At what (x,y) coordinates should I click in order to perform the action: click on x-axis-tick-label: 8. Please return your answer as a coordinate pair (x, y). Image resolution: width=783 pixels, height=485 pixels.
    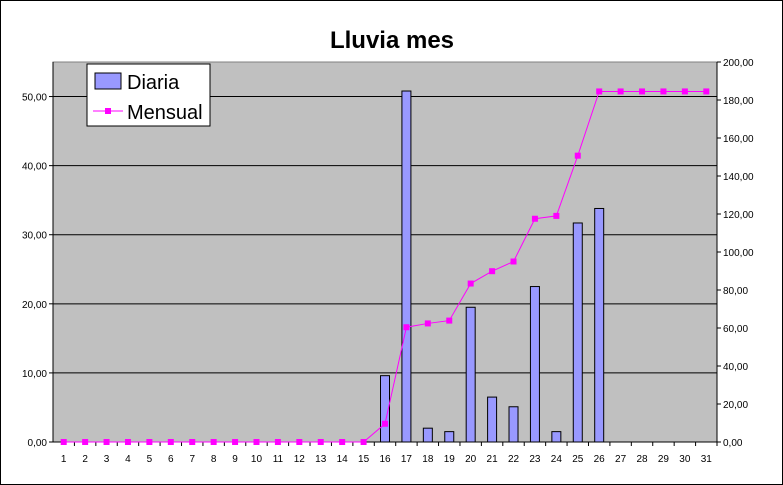
    Looking at the image, I should click on (214, 459).